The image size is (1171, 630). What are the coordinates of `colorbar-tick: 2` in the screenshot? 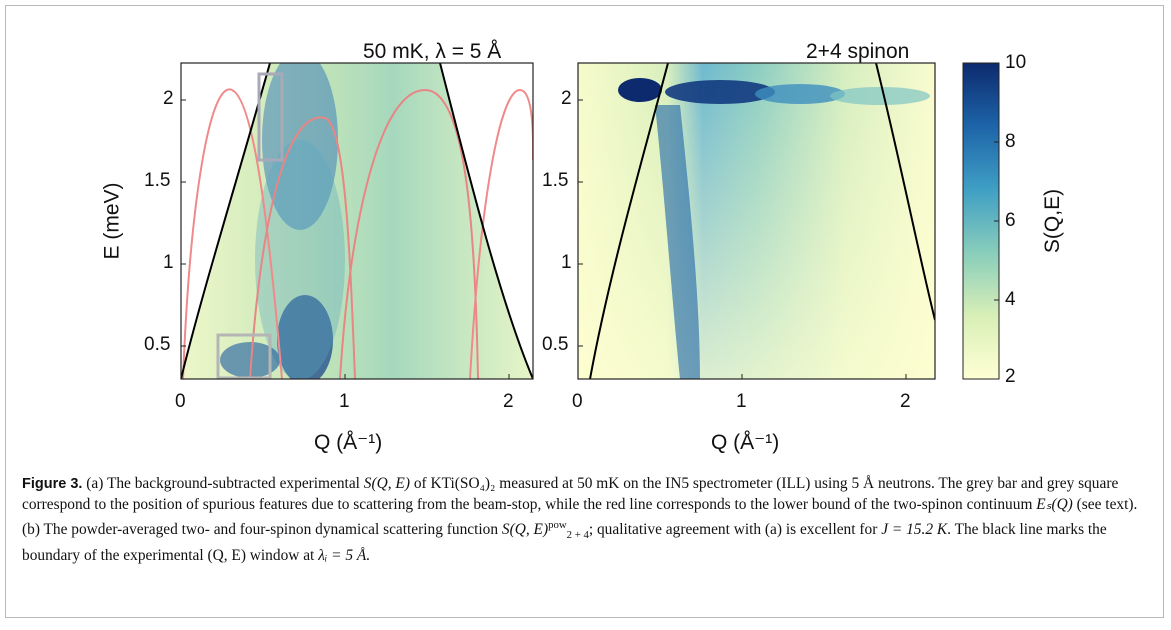 It's located at (1010, 376).